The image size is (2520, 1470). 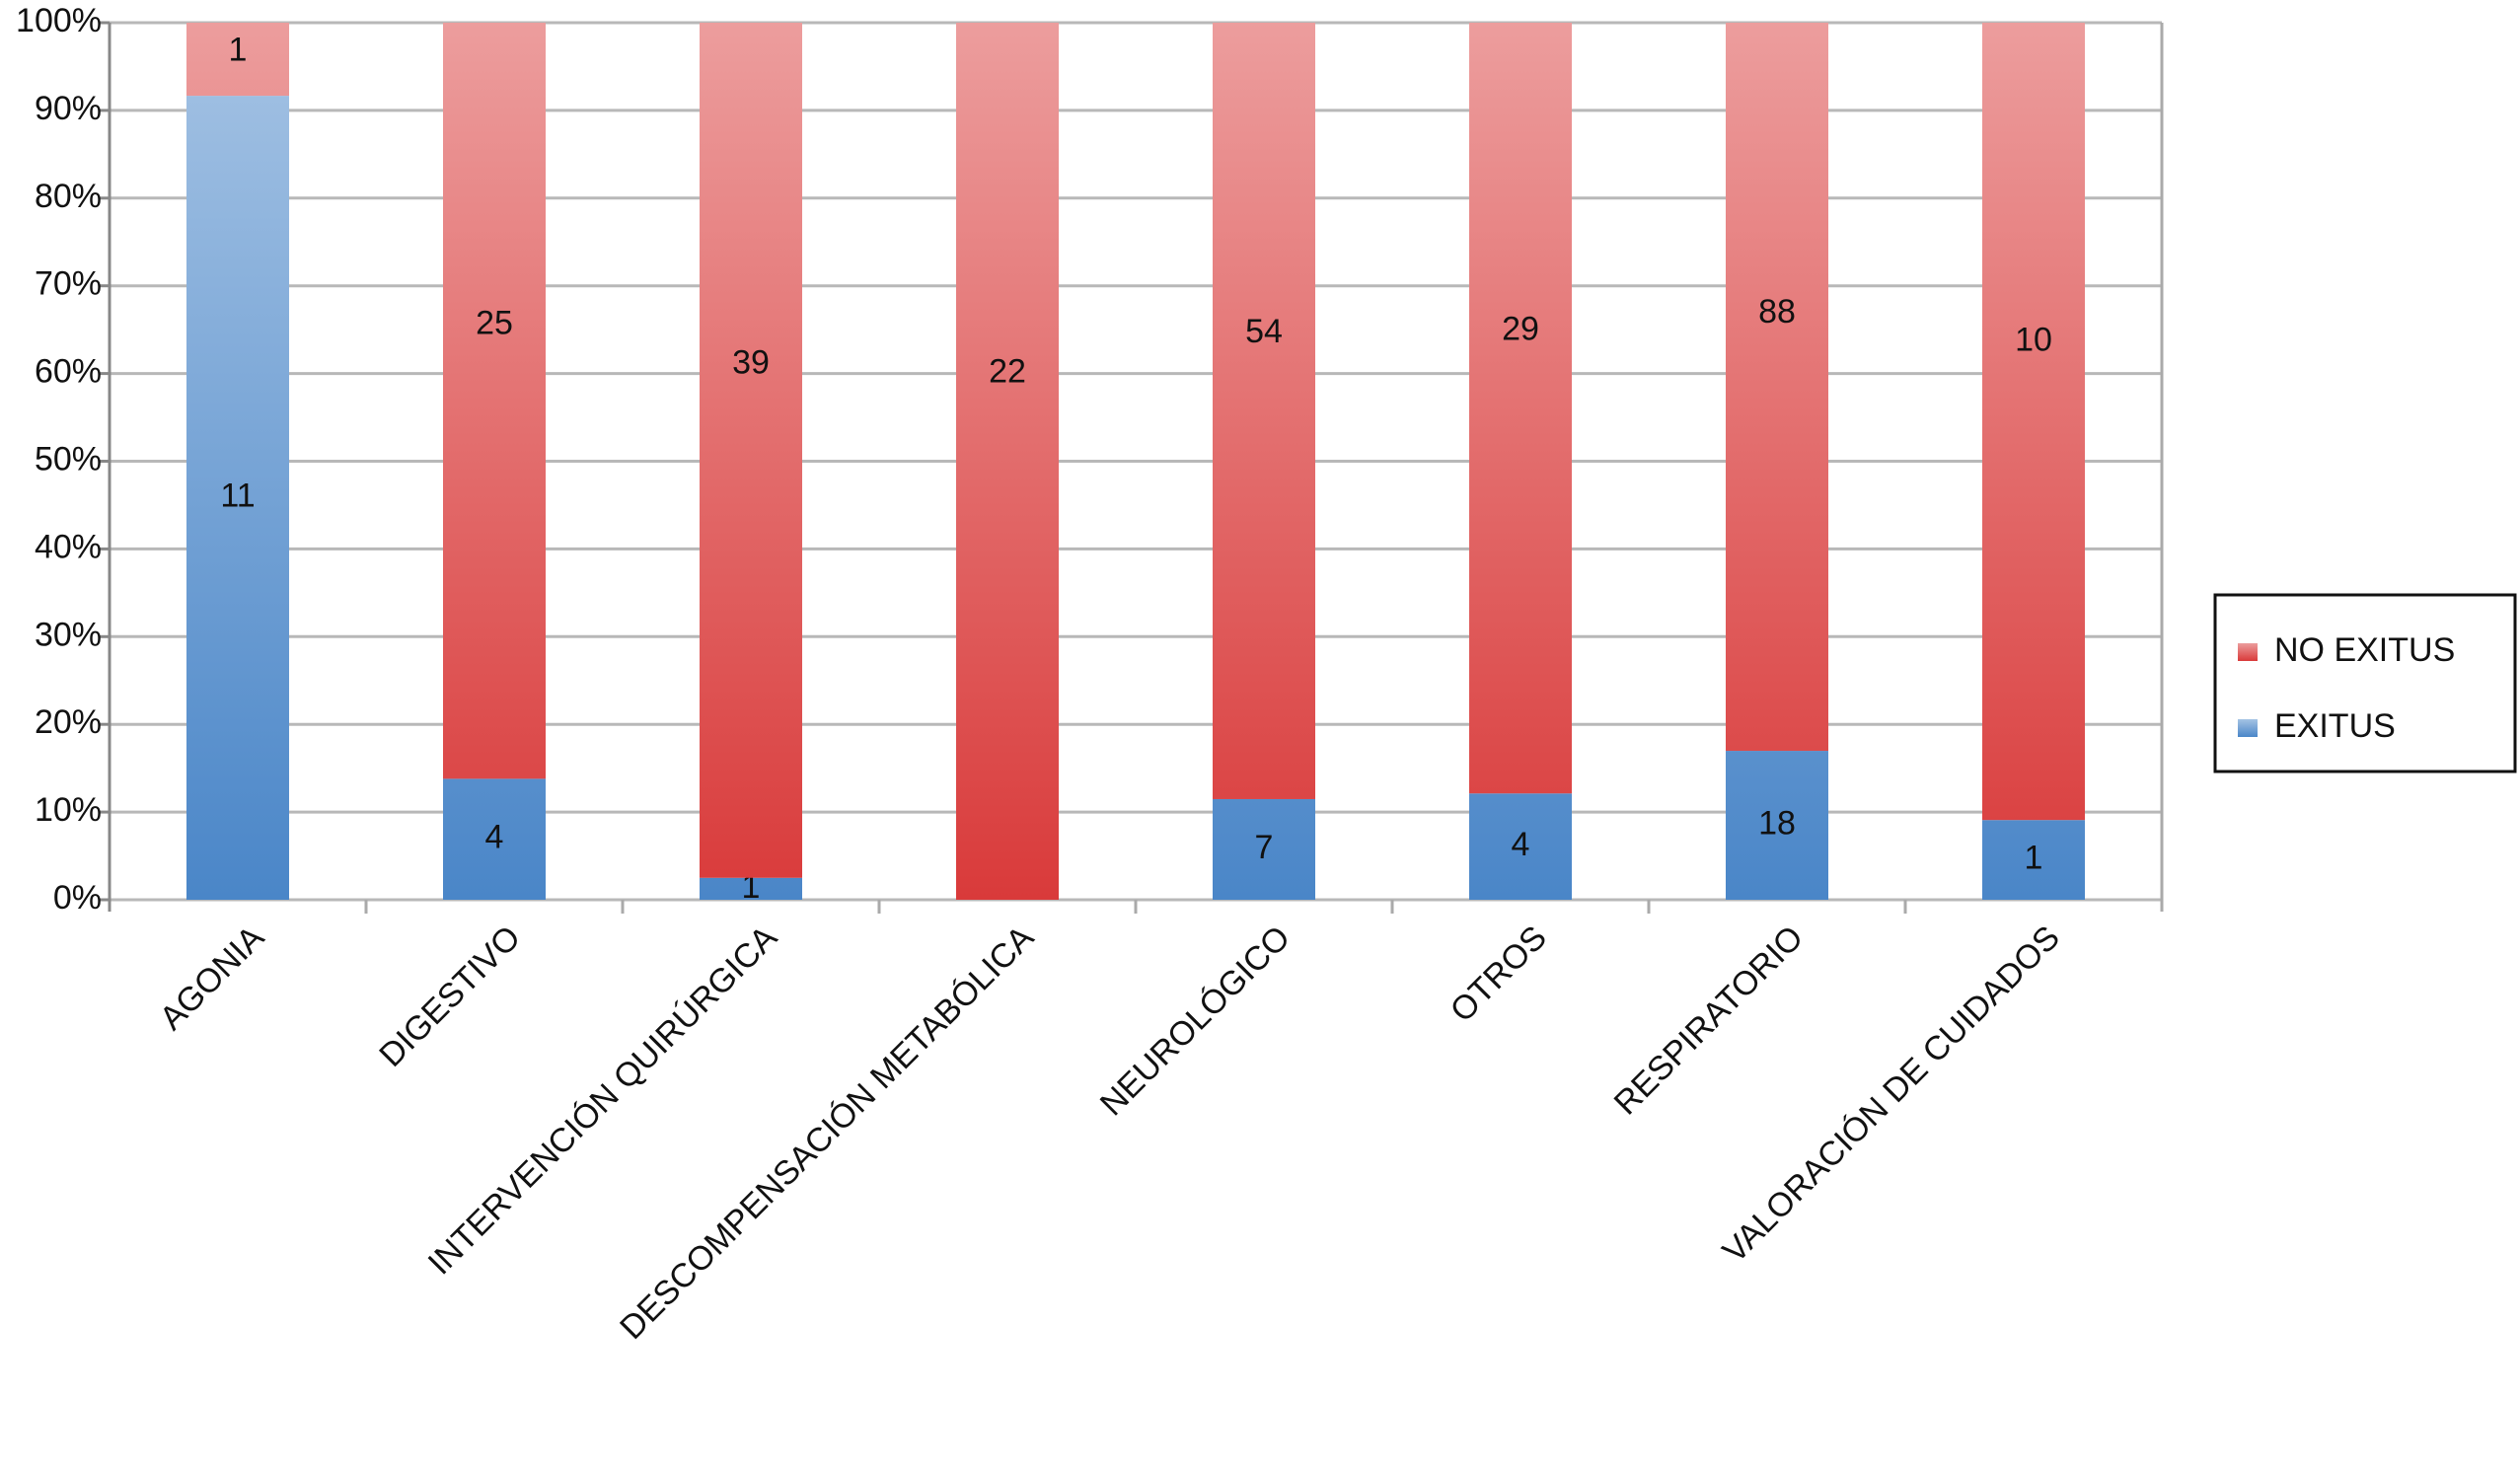 I want to click on data-label: 25, so click(x=494, y=324).